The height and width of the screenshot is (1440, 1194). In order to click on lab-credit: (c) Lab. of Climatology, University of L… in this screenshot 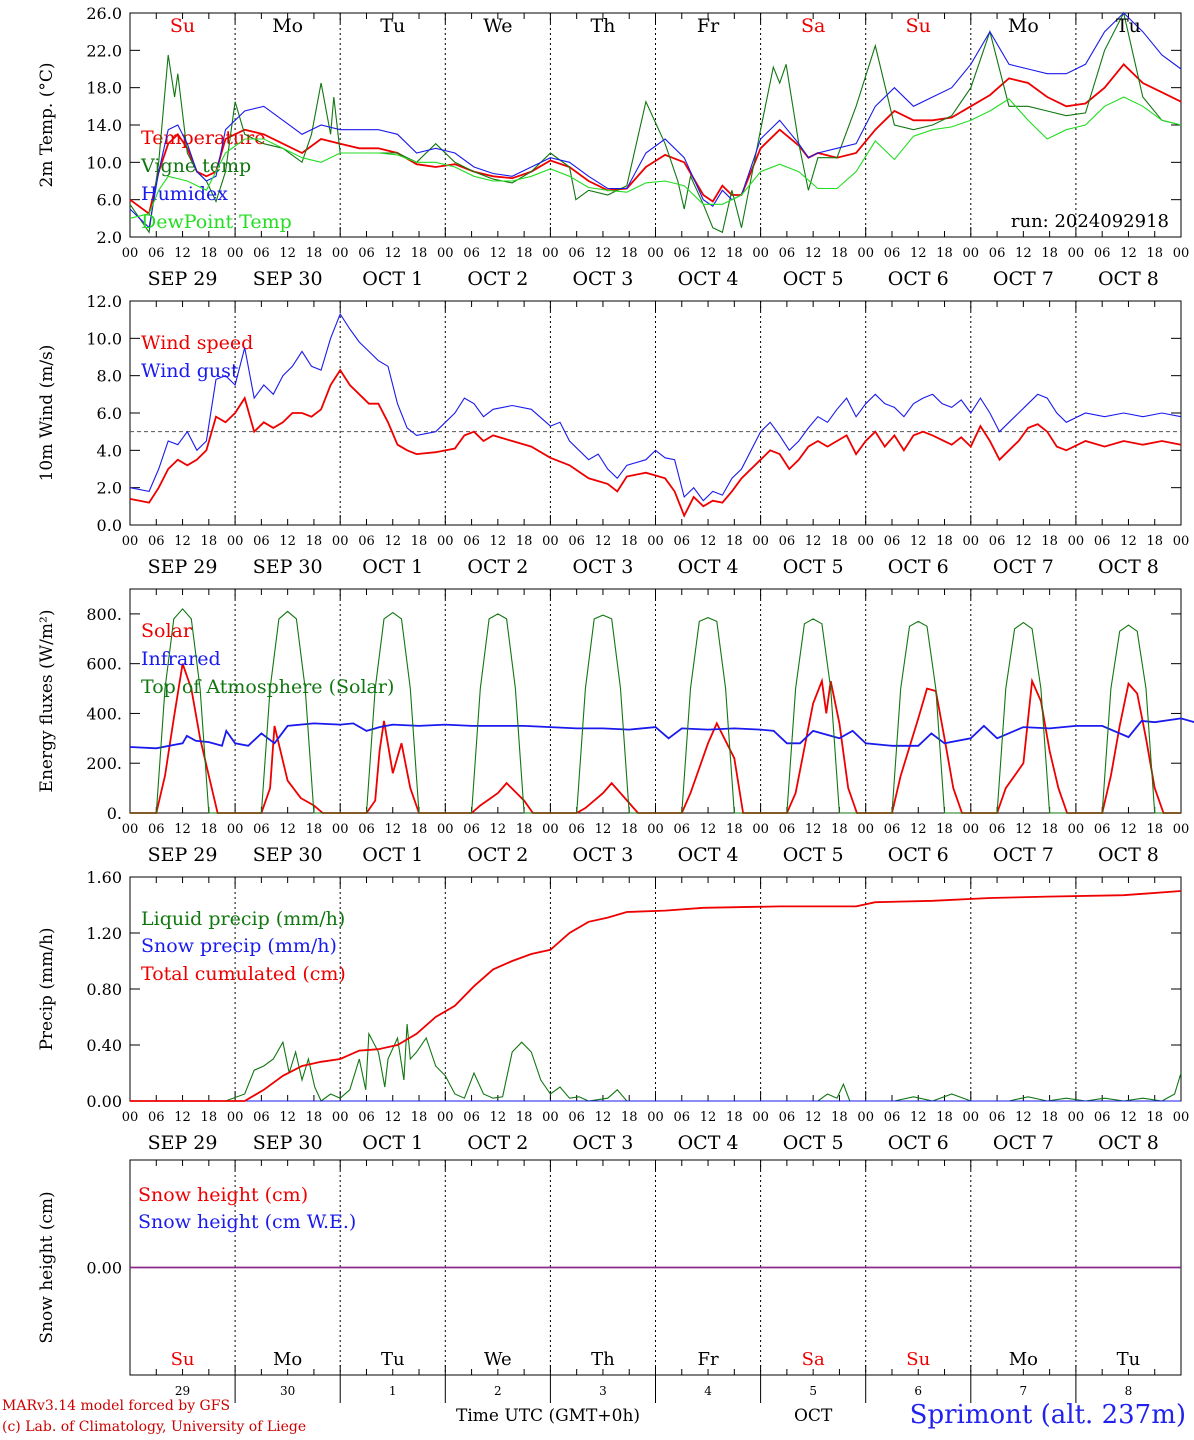, I will do `click(154, 1427)`.